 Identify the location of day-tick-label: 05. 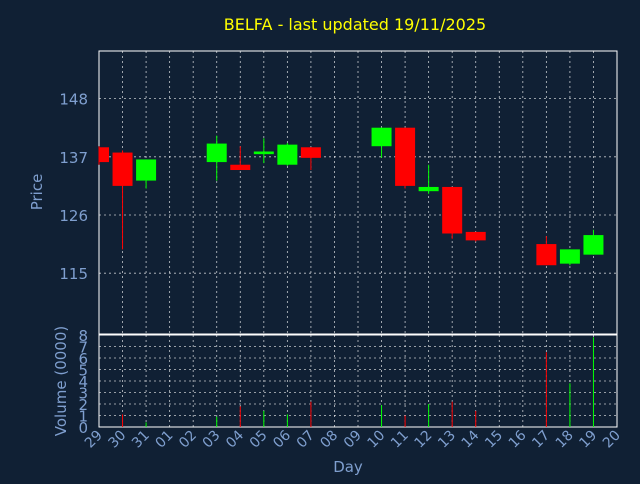
(259, 440).